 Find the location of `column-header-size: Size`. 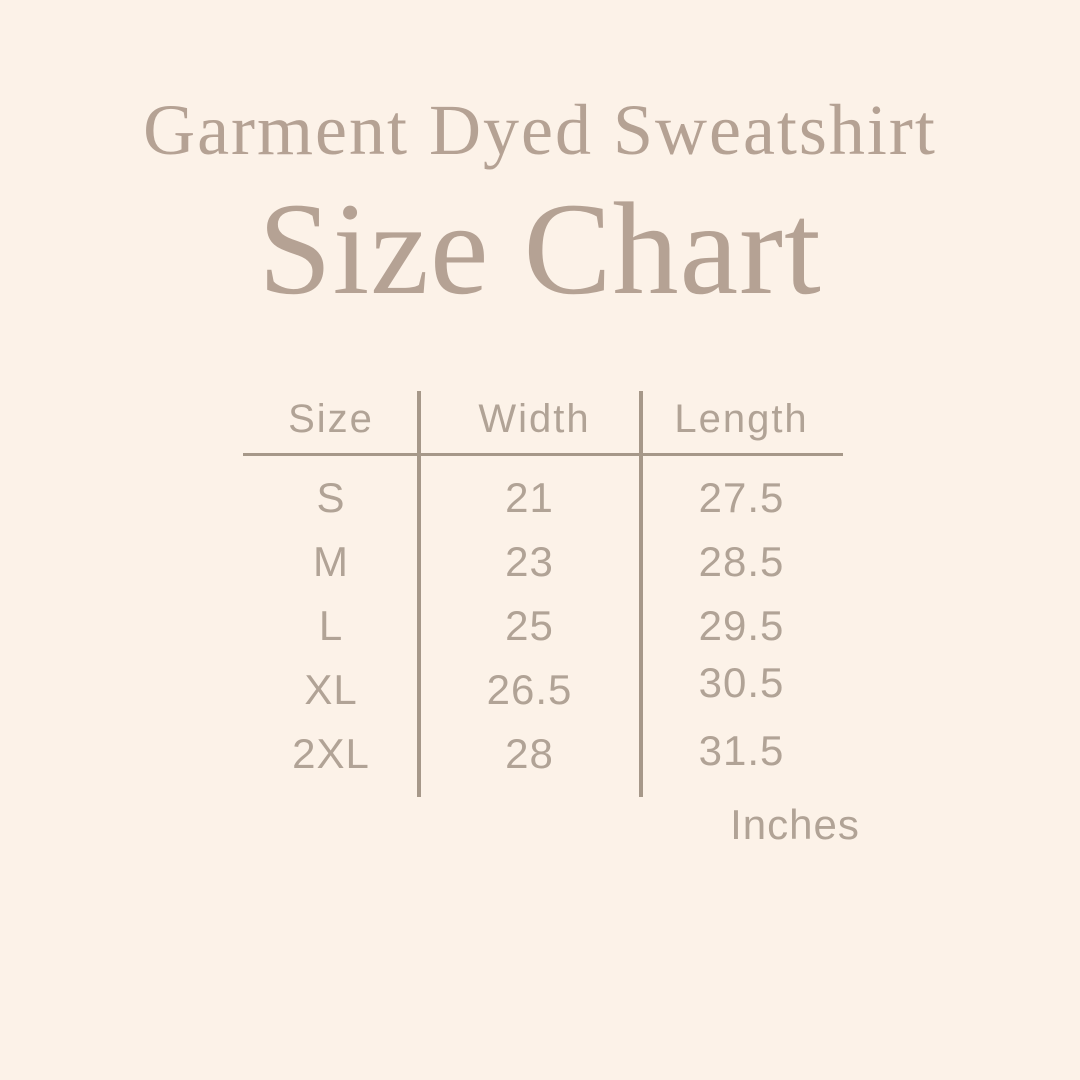

column-header-size: Size is located at coordinates (331, 418).